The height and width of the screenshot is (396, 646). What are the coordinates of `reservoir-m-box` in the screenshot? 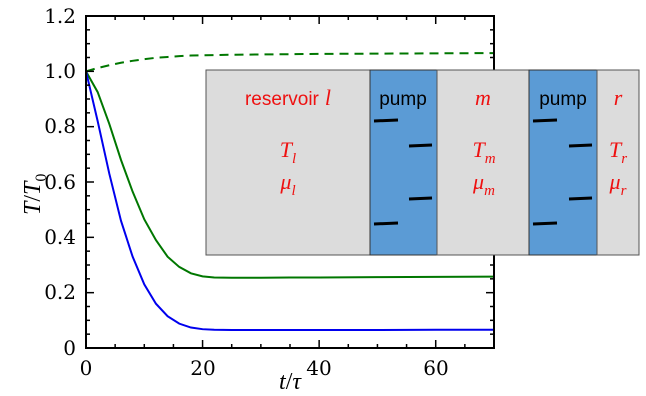 It's located at (483, 162).